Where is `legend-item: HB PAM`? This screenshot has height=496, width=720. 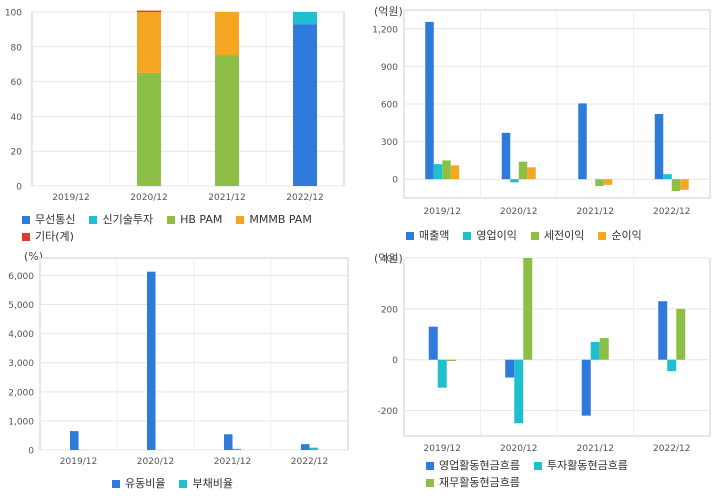 legend-item: HB PAM is located at coordinates (194, 220).